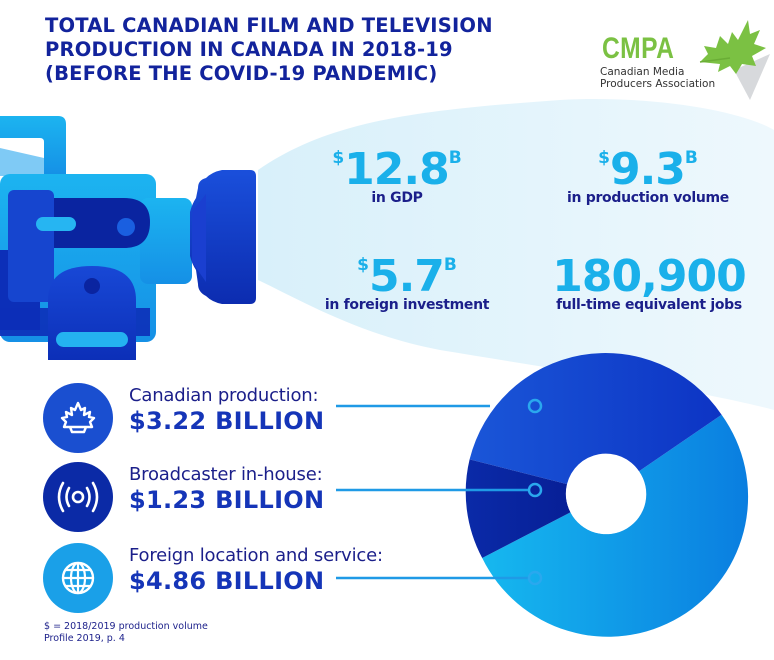  What do you see at coordinates (78, 578) in the screenshot?
I see `globe-icon` at bounding box center [78, 578].